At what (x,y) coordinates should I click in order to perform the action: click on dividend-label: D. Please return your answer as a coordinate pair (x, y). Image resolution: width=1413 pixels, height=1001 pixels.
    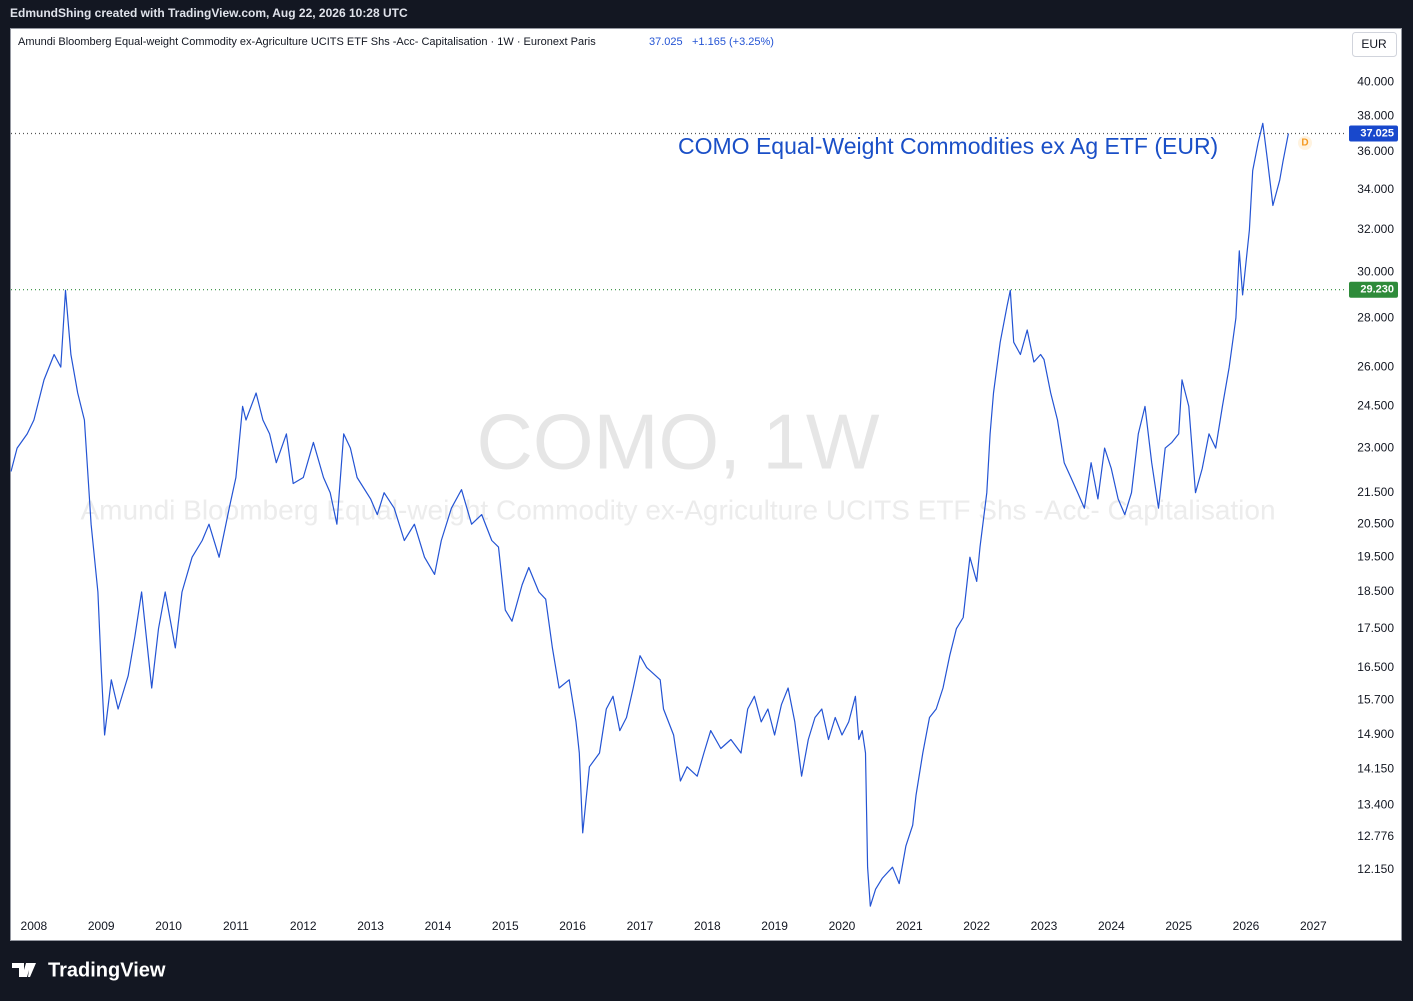
    Looking at the image, I should click on (1304, 143).